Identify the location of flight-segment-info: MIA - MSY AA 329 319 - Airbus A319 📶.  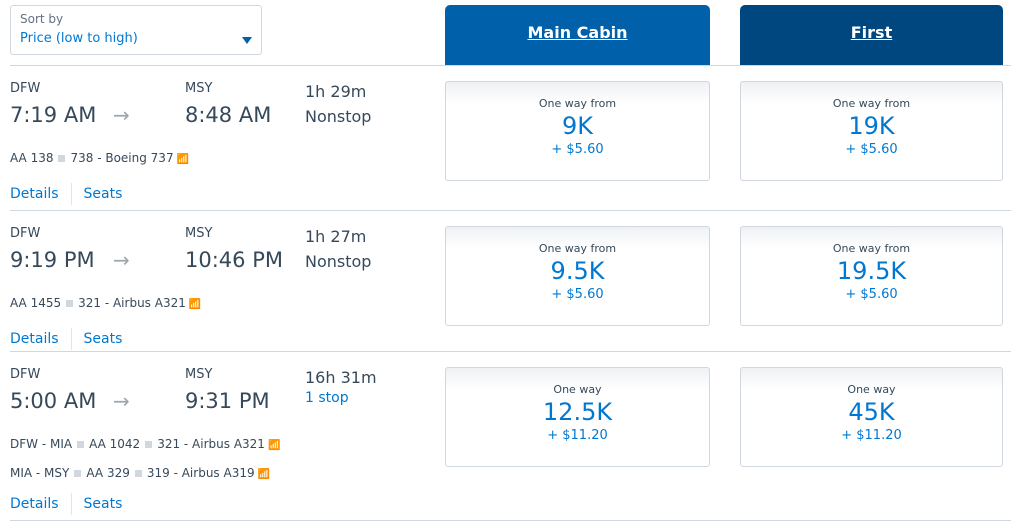
(140, 473).